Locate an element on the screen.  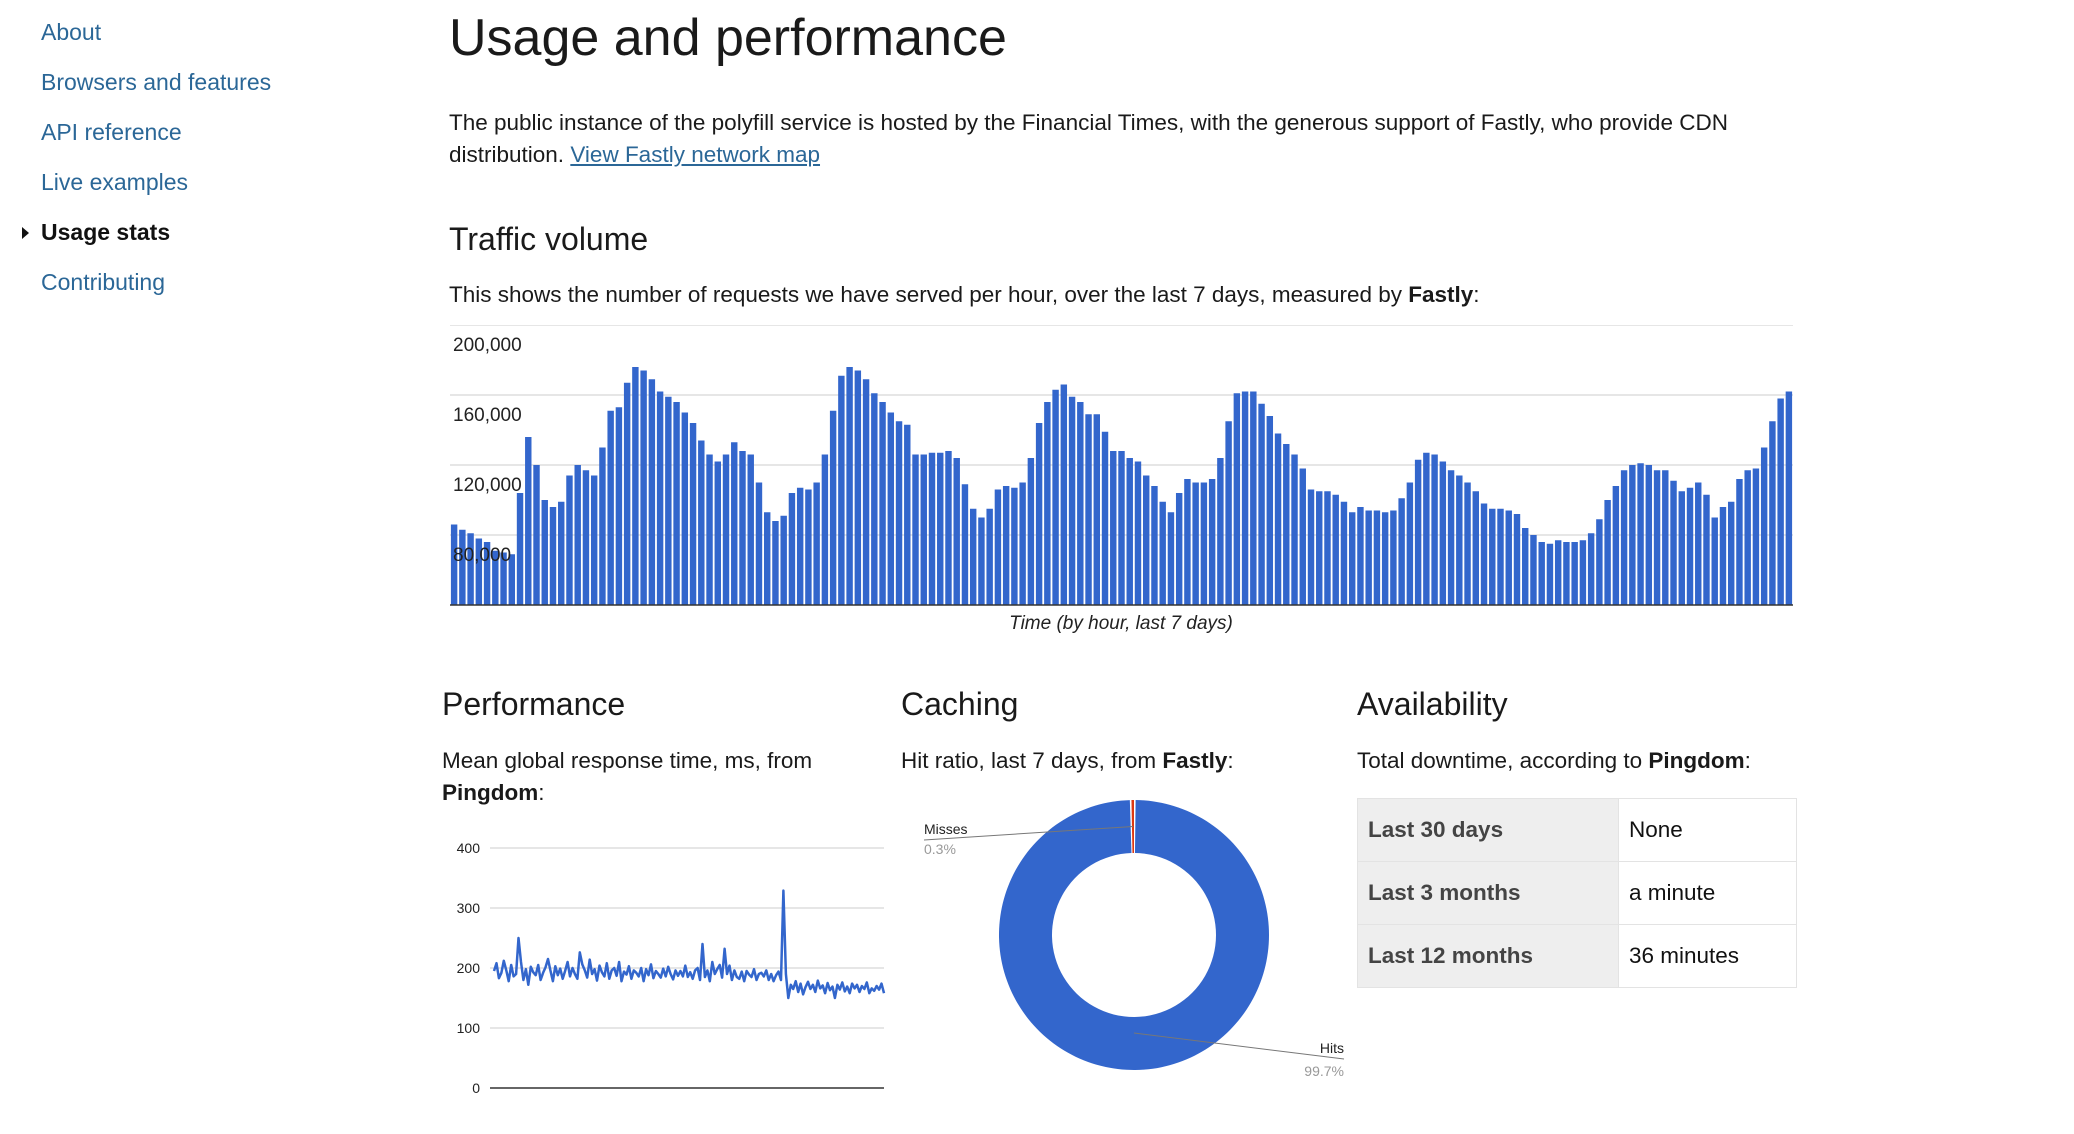
sidebar-item-live-examples: Live examples is located at coordinates (115, 182).